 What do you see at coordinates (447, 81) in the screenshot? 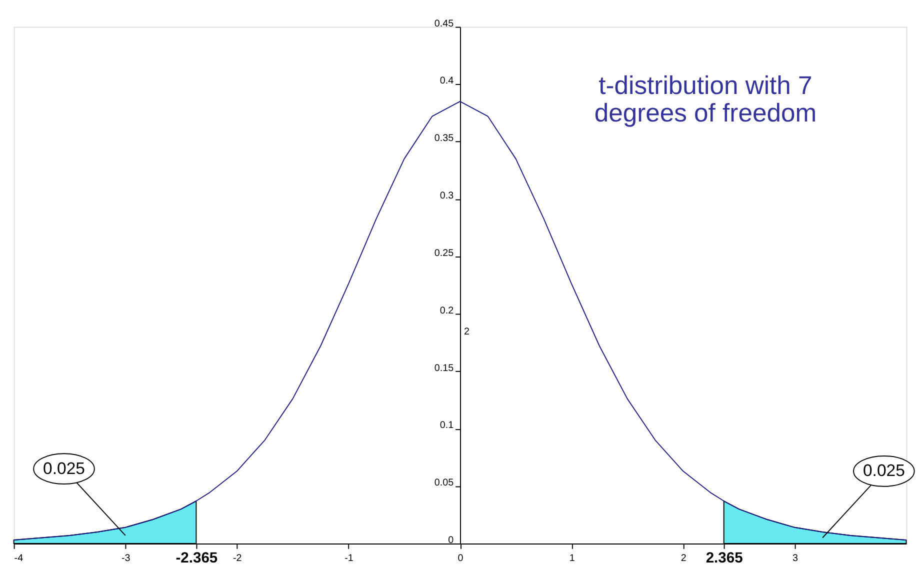
I see `y-tick-label: 0.4` at bounding box center [447, 81].